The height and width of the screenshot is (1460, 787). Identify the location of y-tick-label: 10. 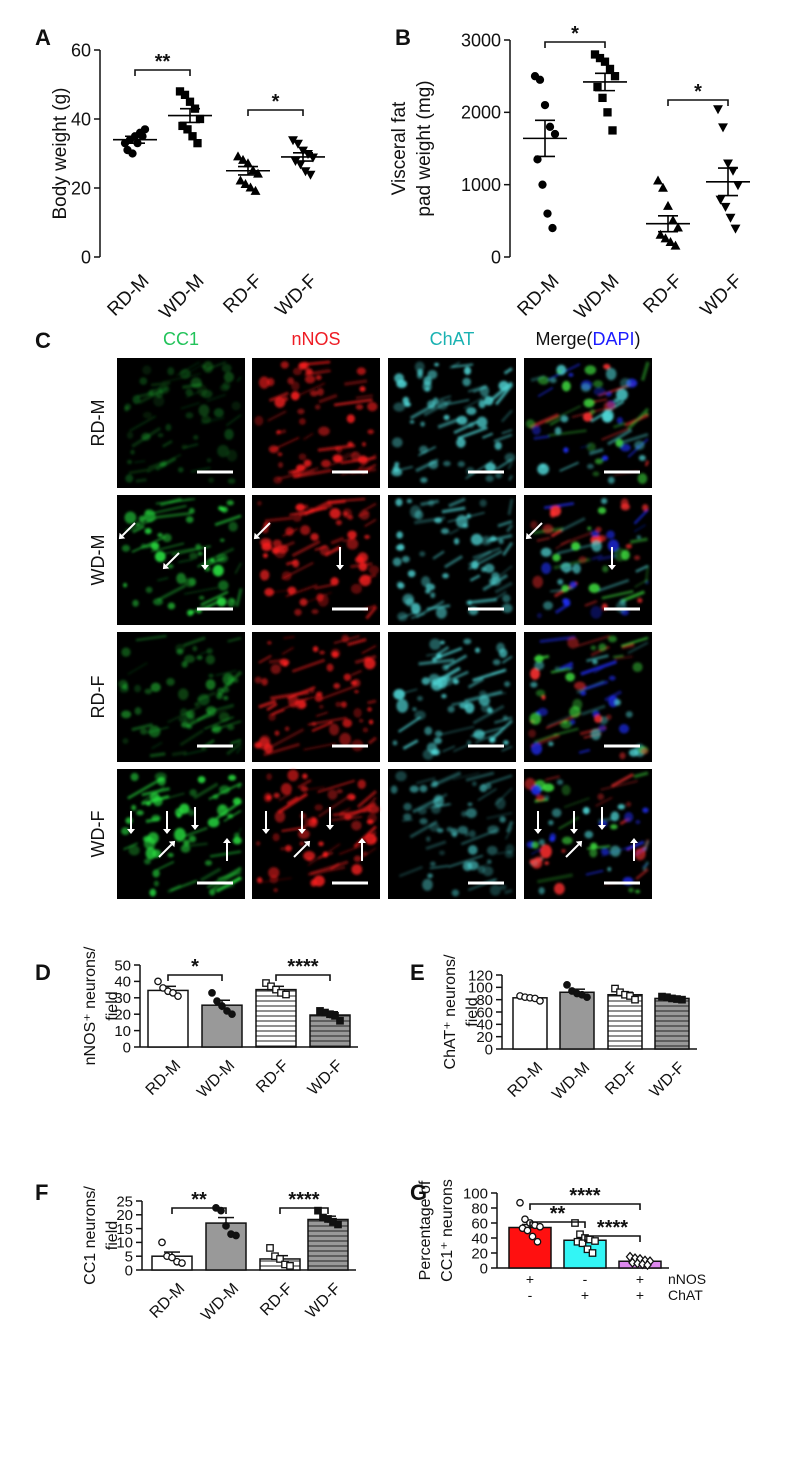
(124, 1243).